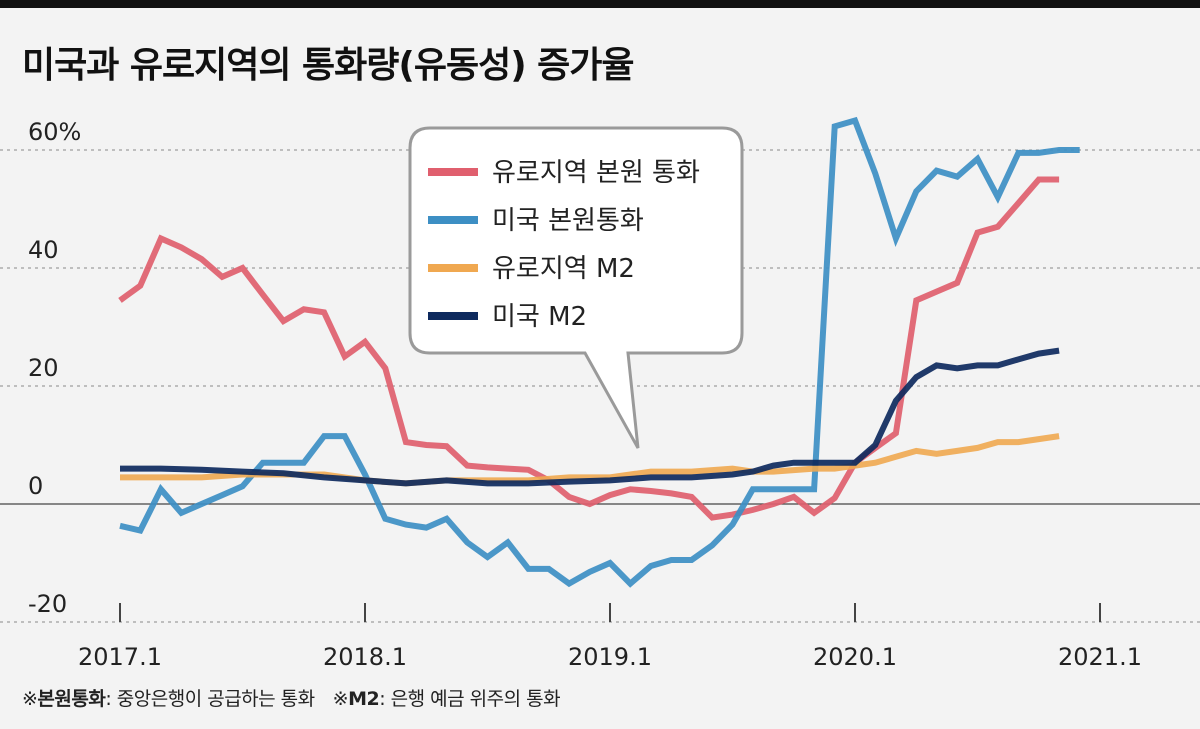 This screenshot has width=1200, height=729. I want to click on legend-label-1: 미국 본원통화, so click(568, 221).